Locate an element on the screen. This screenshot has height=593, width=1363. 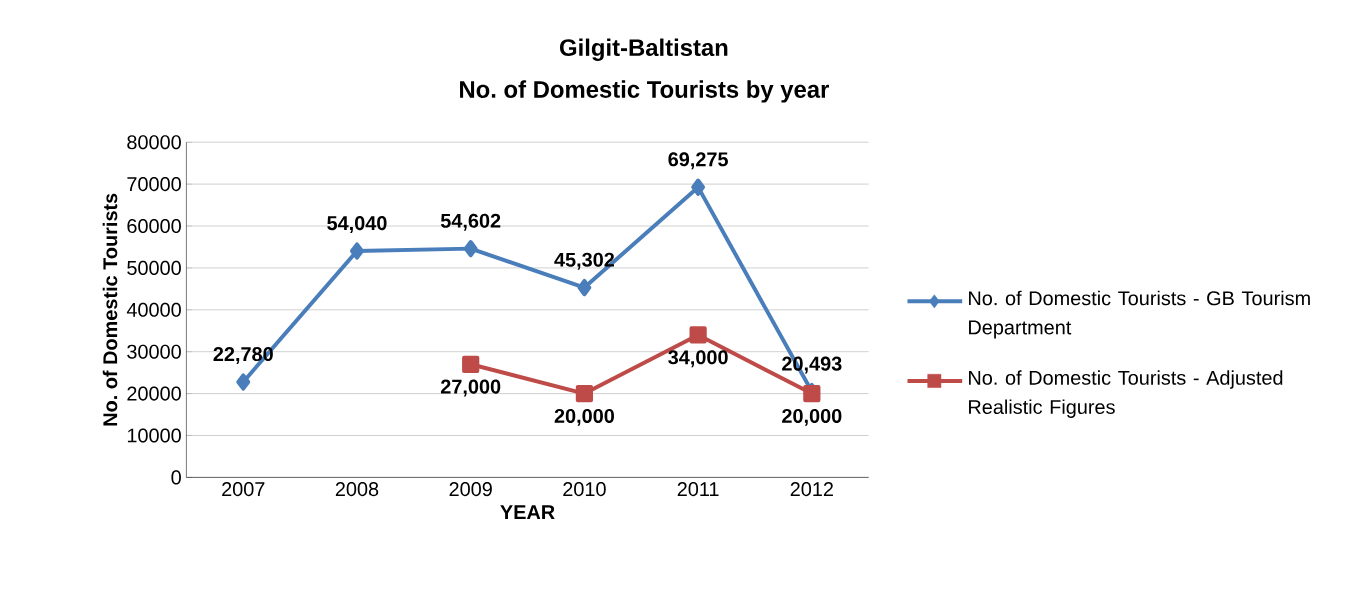
data-label: 54,602 is located at coordinates (470, 222).